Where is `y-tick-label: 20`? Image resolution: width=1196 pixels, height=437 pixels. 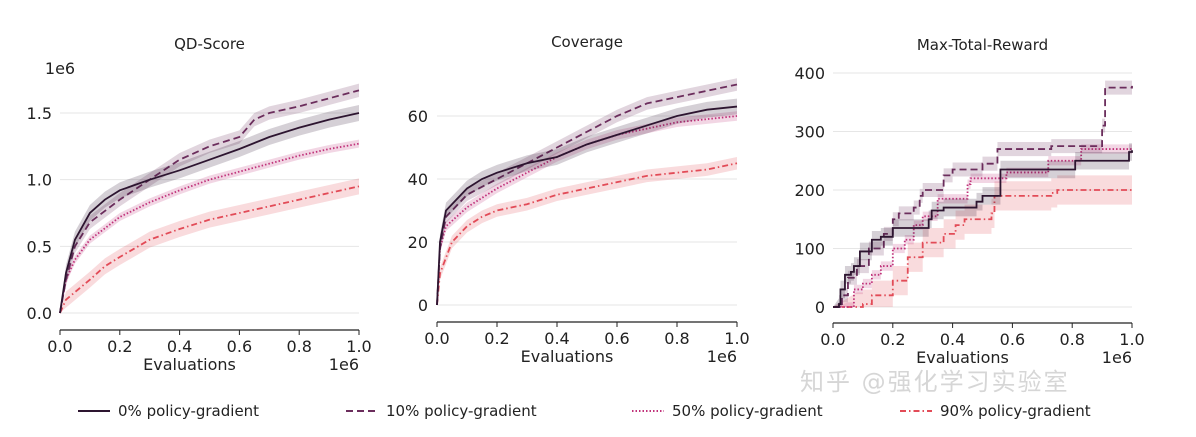
y-tick-label: 20 is located at coordinates (418, 242).